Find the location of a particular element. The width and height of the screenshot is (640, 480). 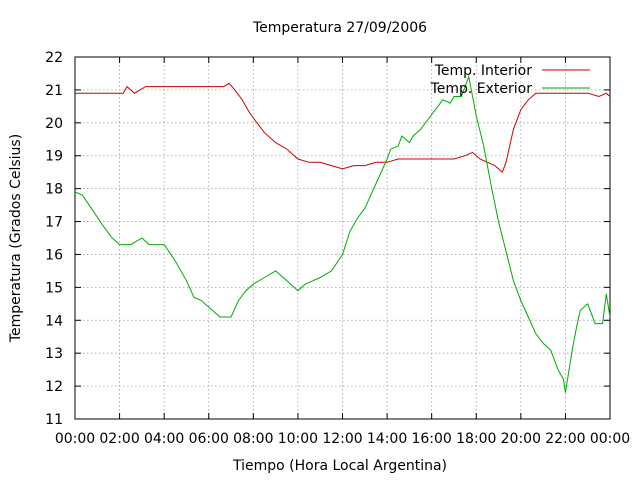

y-tick-label: 19 is located at coordinates (54, 157).